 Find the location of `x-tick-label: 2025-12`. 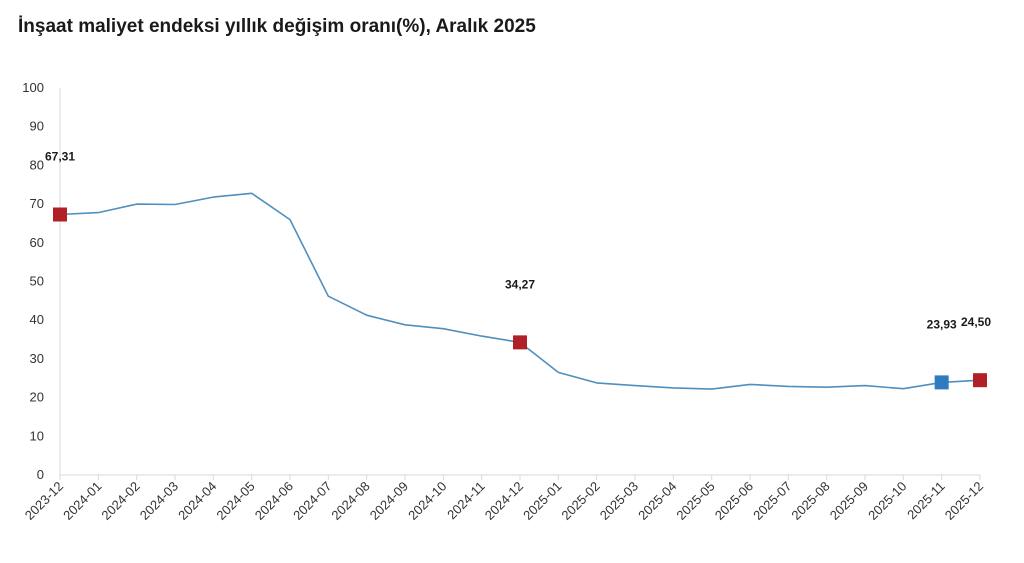

x-tick-label: 2025-12 is located at coordinates (964, 501).